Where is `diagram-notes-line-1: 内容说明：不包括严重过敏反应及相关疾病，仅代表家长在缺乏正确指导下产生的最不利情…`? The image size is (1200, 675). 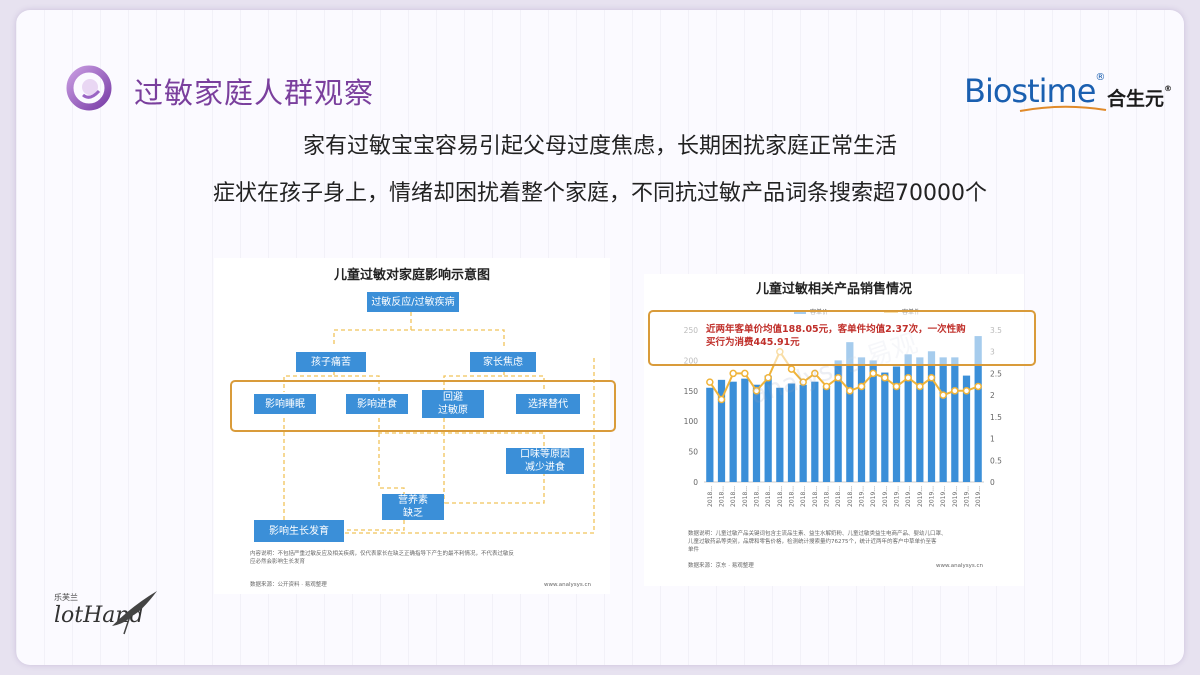 diagram-notes-line-1: 内容说明：不包括严重过敏反应及相关疾病，仅代表家长在缺乏正确指导下产生的最不利情… is located at coordinates (382, 554).